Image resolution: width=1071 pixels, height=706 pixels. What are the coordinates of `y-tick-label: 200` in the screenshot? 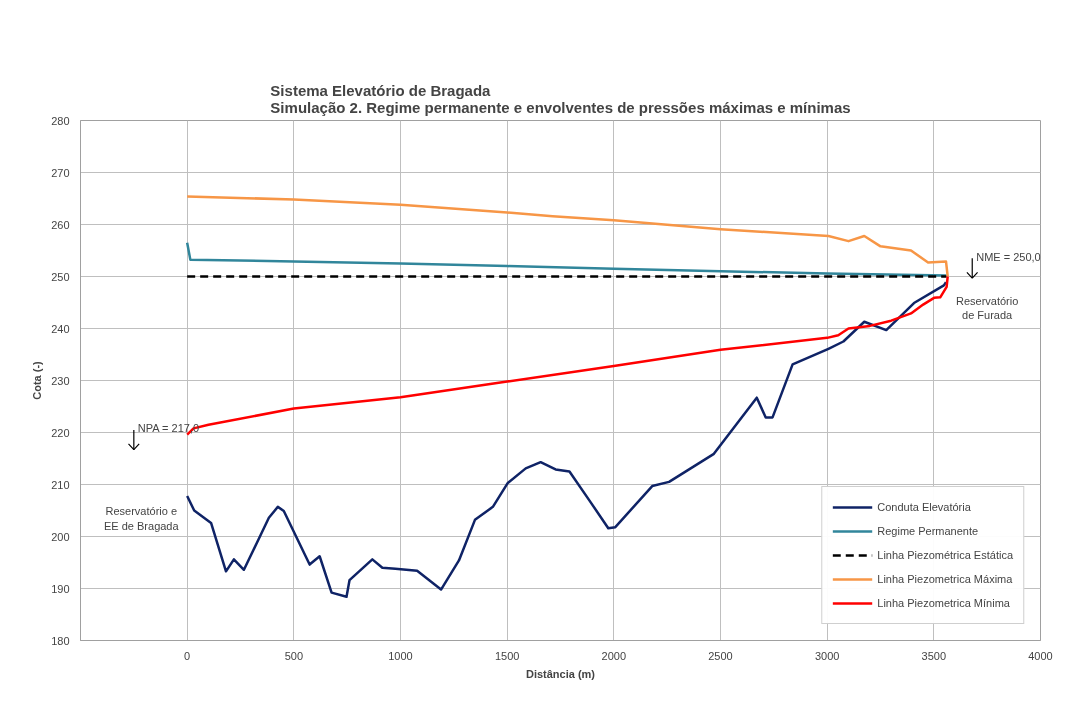 It's located at (60, 536).